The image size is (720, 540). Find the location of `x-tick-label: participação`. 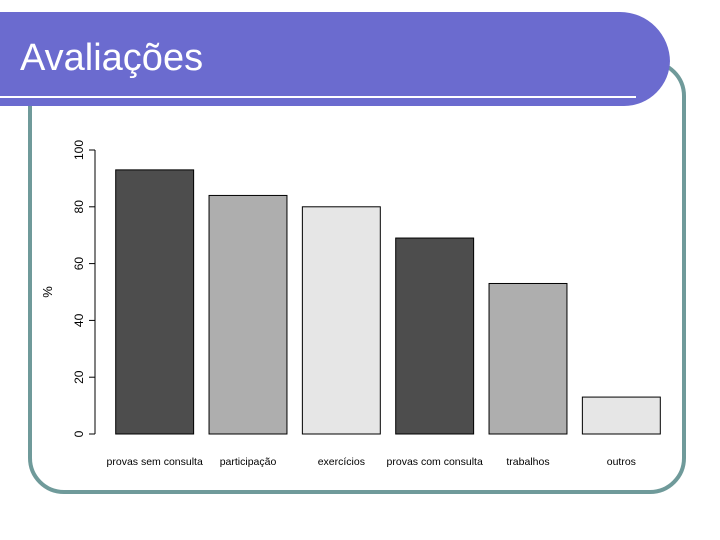

x-tick-label: participação is located at coordinates (248, 462).